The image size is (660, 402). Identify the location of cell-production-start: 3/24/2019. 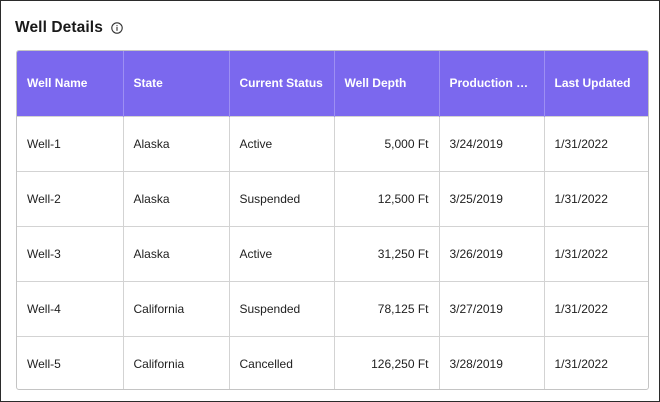
(492, 143).